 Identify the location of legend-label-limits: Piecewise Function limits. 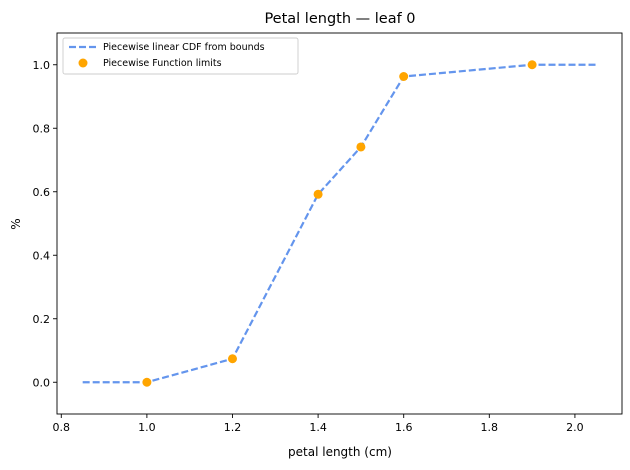
(162, 63).